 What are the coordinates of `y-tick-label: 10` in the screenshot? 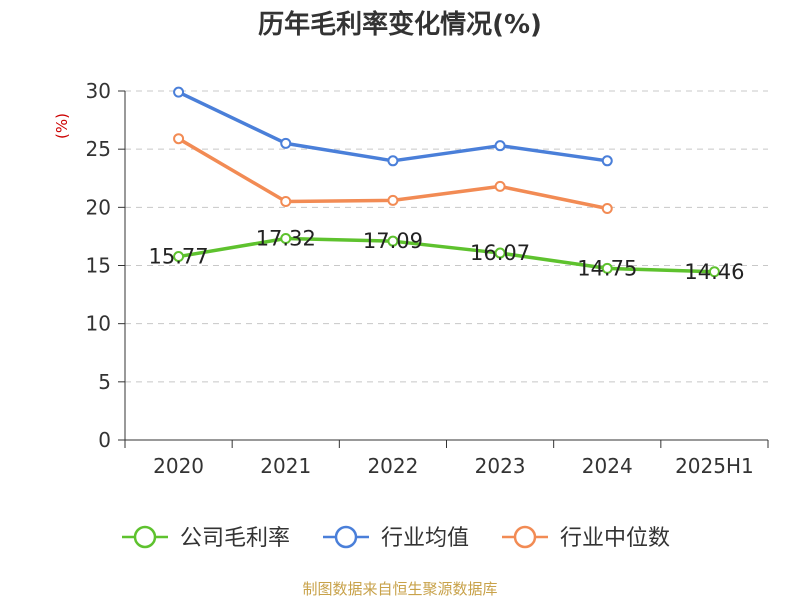 It's located at (98, 324).